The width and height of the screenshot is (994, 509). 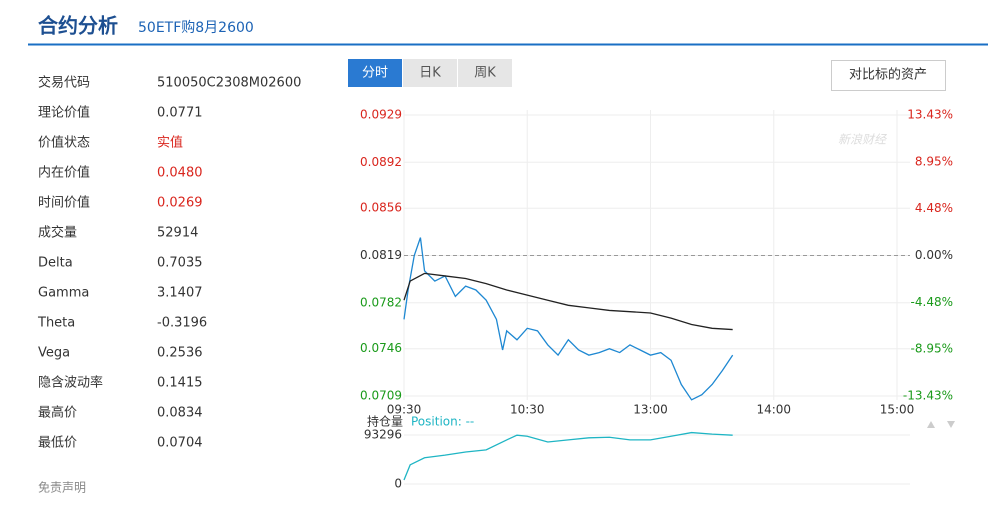 I want to click on page-title: 合约分析, so click(x=78, y=26).